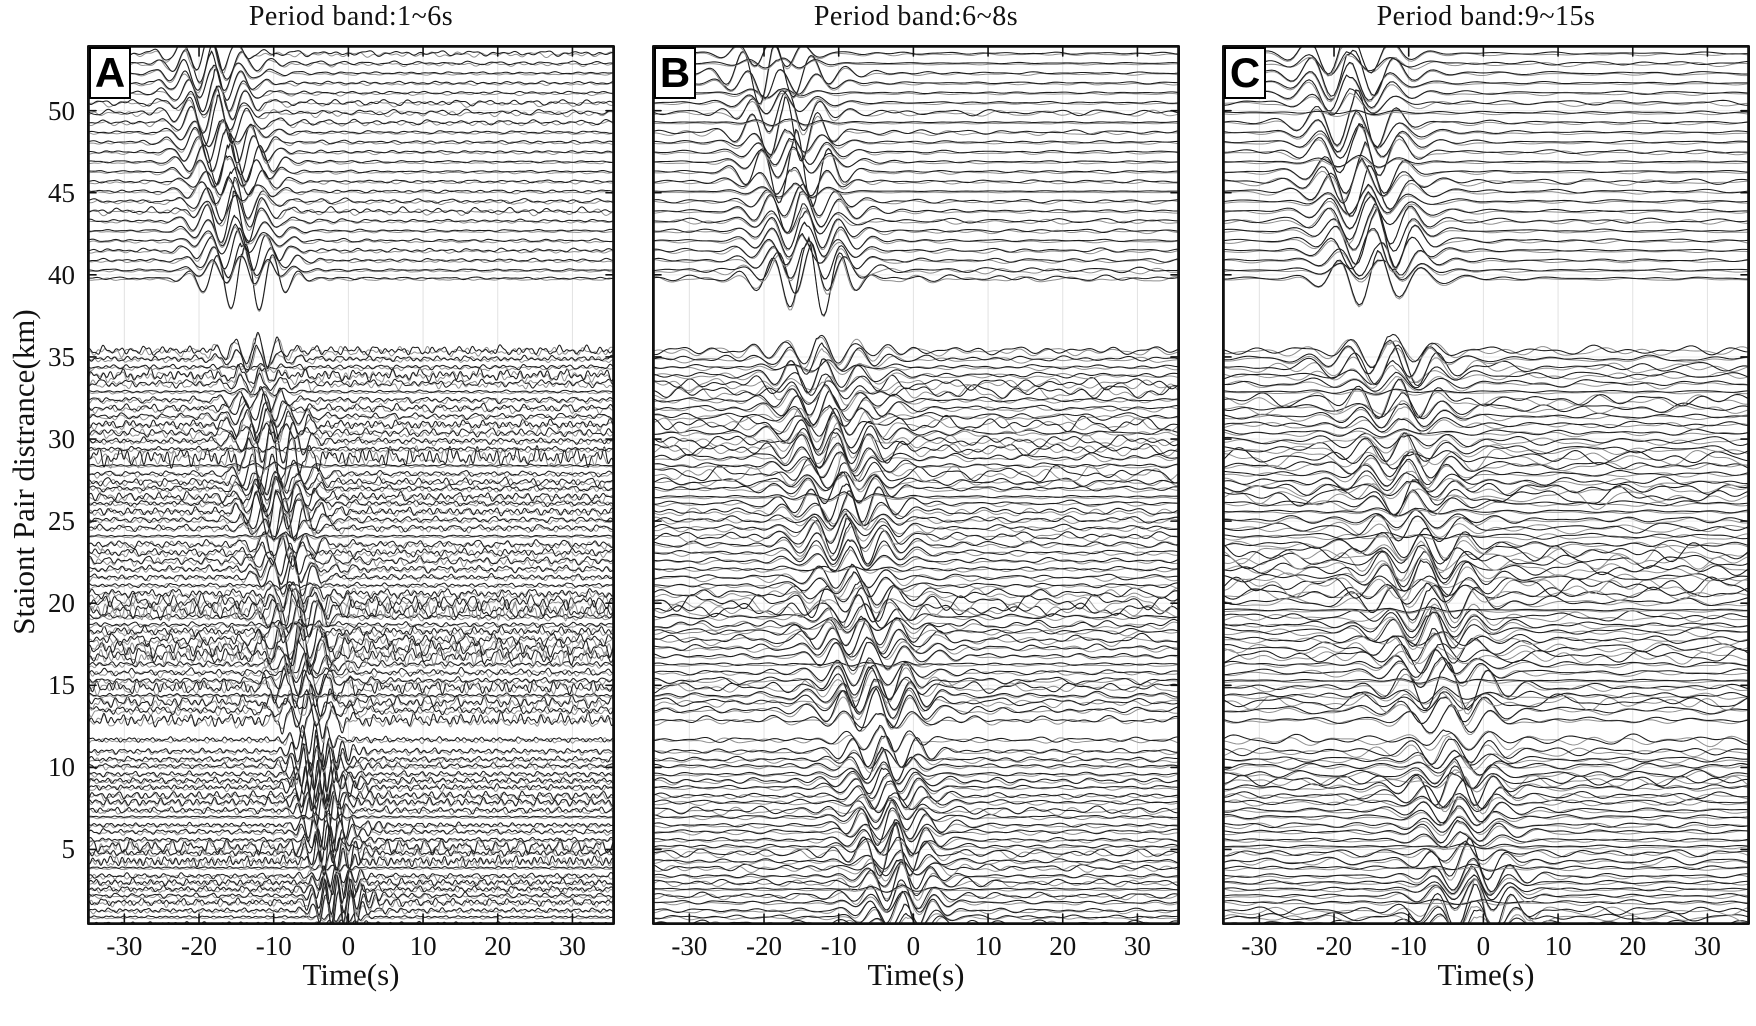 The height and width of the screenshot is (1026, 1756). Describe the element at coordinates (61, 439) in the screenshot. I see `y-tick-label: 30` at that location.